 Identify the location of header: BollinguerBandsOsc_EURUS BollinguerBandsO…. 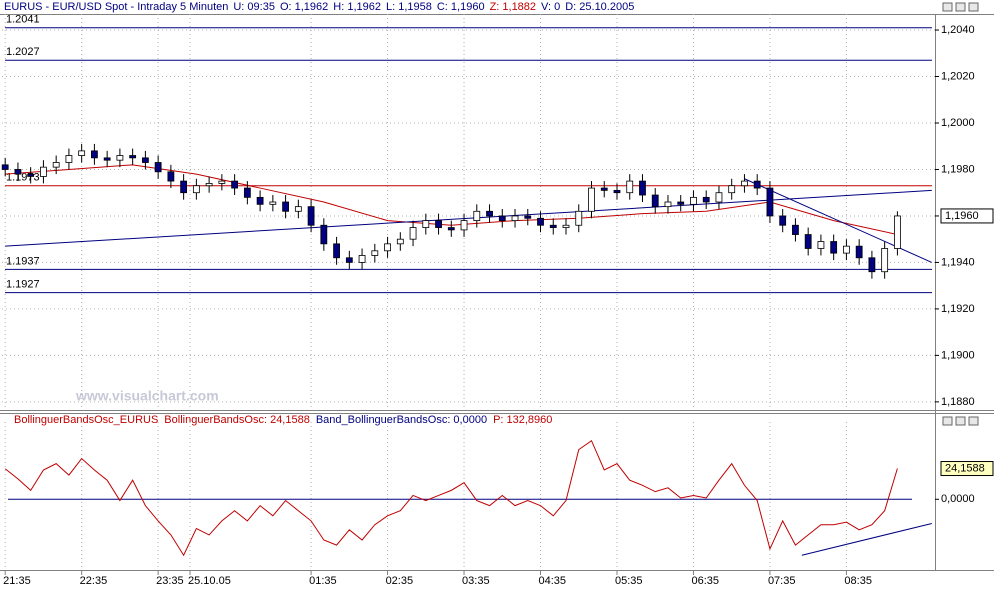
(283, 420).